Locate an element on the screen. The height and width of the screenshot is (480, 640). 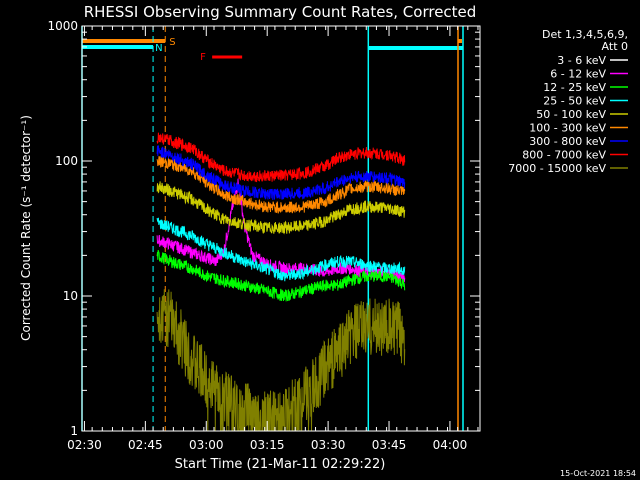
x-axis-label: Start Time (21-Mar-11 02:29:22) is located at coordinates (280, 464).